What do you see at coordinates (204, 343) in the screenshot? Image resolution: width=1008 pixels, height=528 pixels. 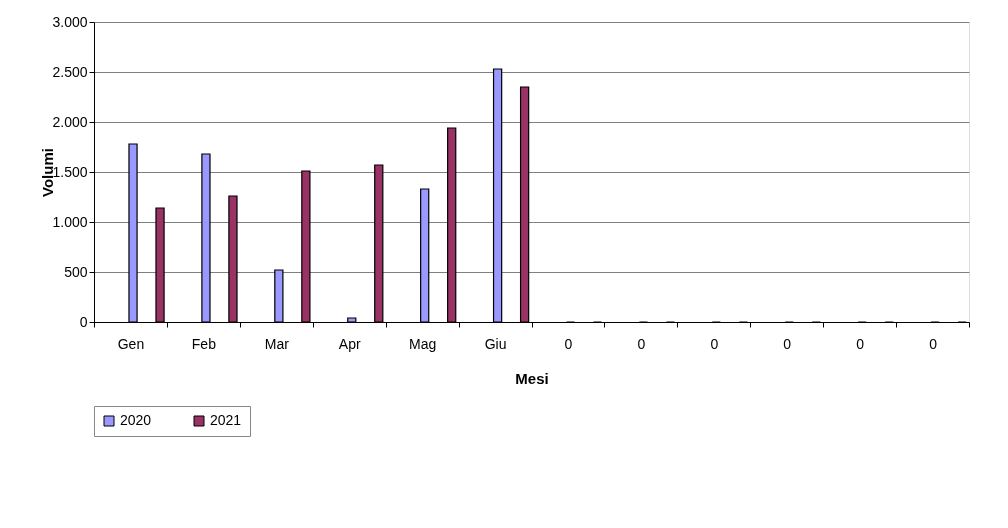 I see `x-tick-label: Feb` at bounding box center [204, 343].